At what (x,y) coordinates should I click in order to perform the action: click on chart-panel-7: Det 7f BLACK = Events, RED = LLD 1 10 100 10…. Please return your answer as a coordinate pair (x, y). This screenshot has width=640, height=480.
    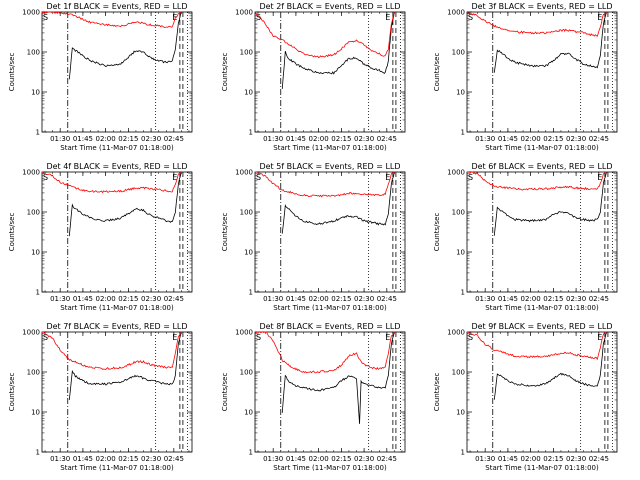
    Looking at the image, I should click on (100, 397).